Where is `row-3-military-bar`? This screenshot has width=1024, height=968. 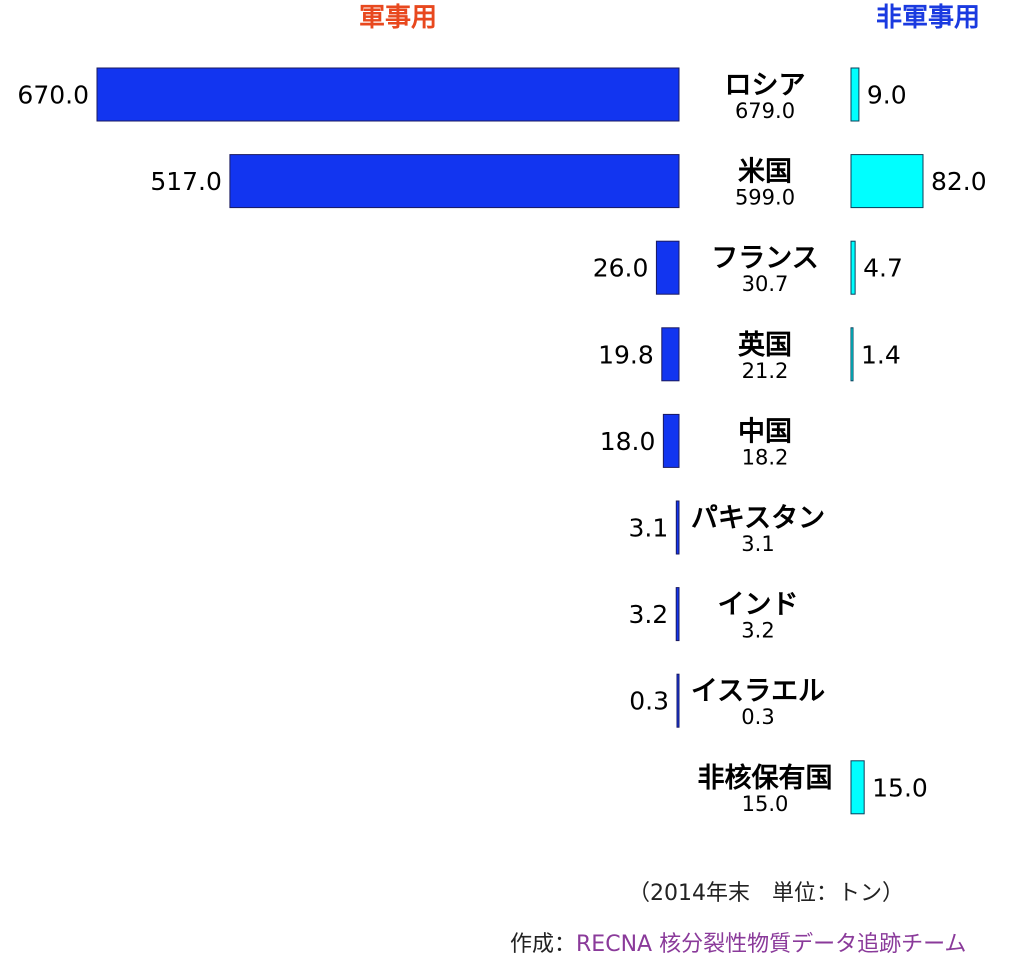 row-3-military-bar is located at coordinates (670, 354).